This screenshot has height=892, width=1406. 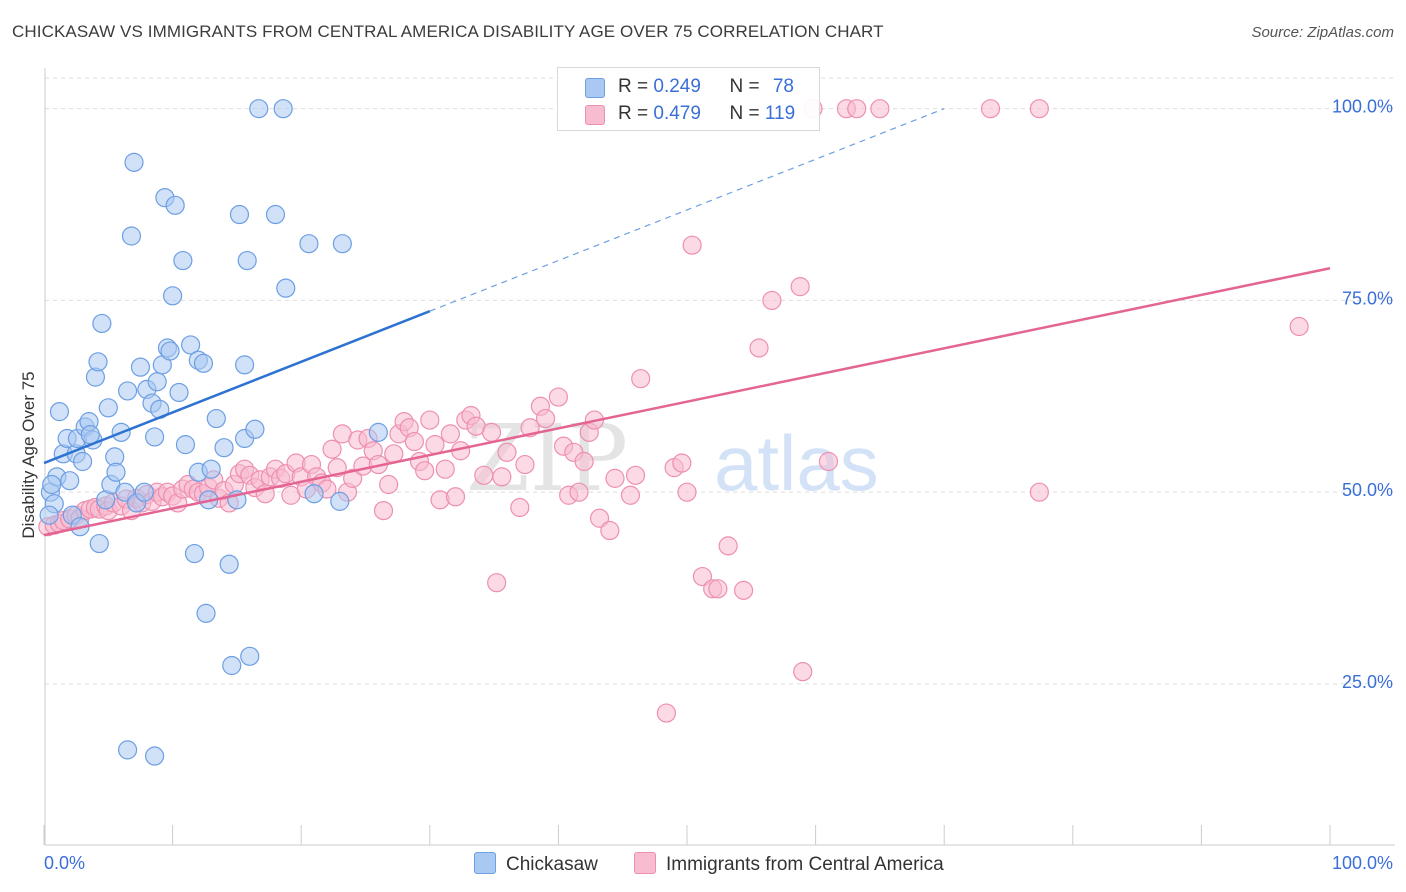 I want to click on legend-label-immigrants: Immigrants from Central America, so click(x=805, y=864).